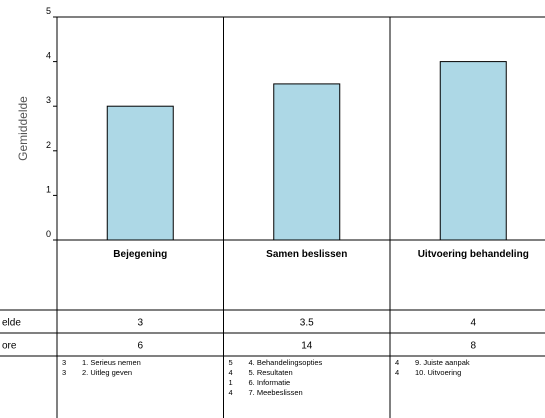 This screenshot has width=545, height=418. I want to click on item-score: 1, so click(231, 382).